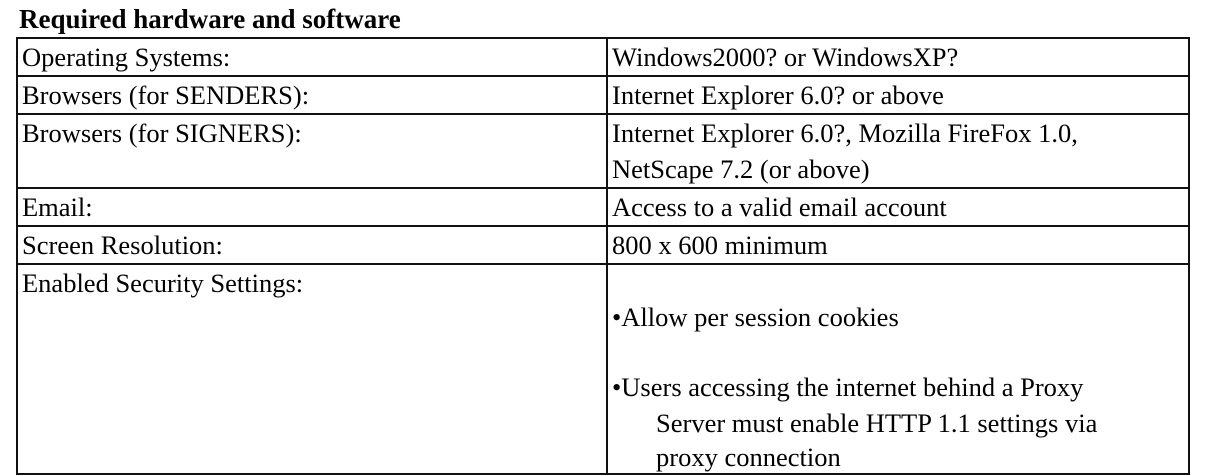 This screenshot has width=1211, height=475. I want to click on row-label: Email:, so click(312, 207).